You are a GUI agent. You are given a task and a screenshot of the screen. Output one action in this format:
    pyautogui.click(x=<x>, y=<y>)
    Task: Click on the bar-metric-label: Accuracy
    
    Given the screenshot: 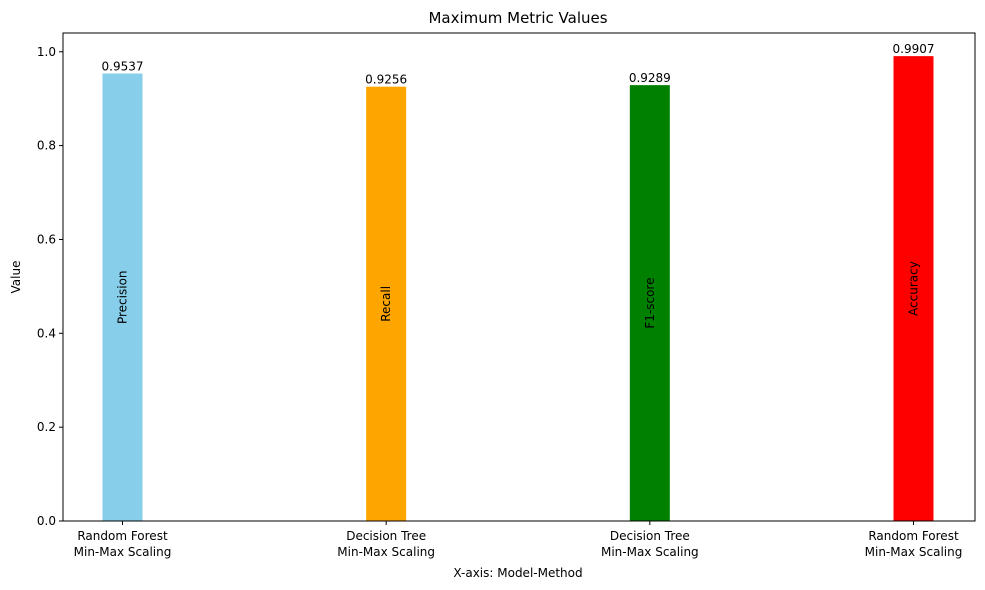 What is the action you would take?
    pyautogui.click(x=914, y=288)
    